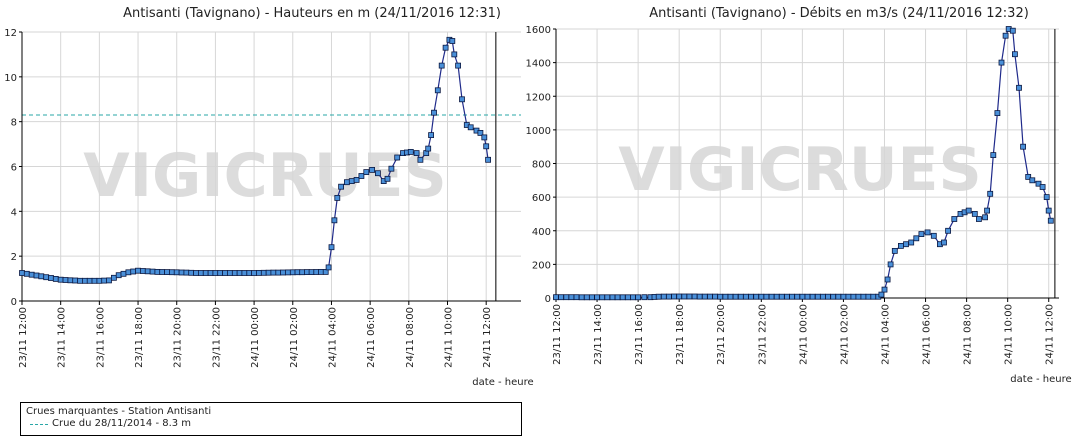  I want to click on x-tick-label: 24/11 08:00, so click(968, 334).